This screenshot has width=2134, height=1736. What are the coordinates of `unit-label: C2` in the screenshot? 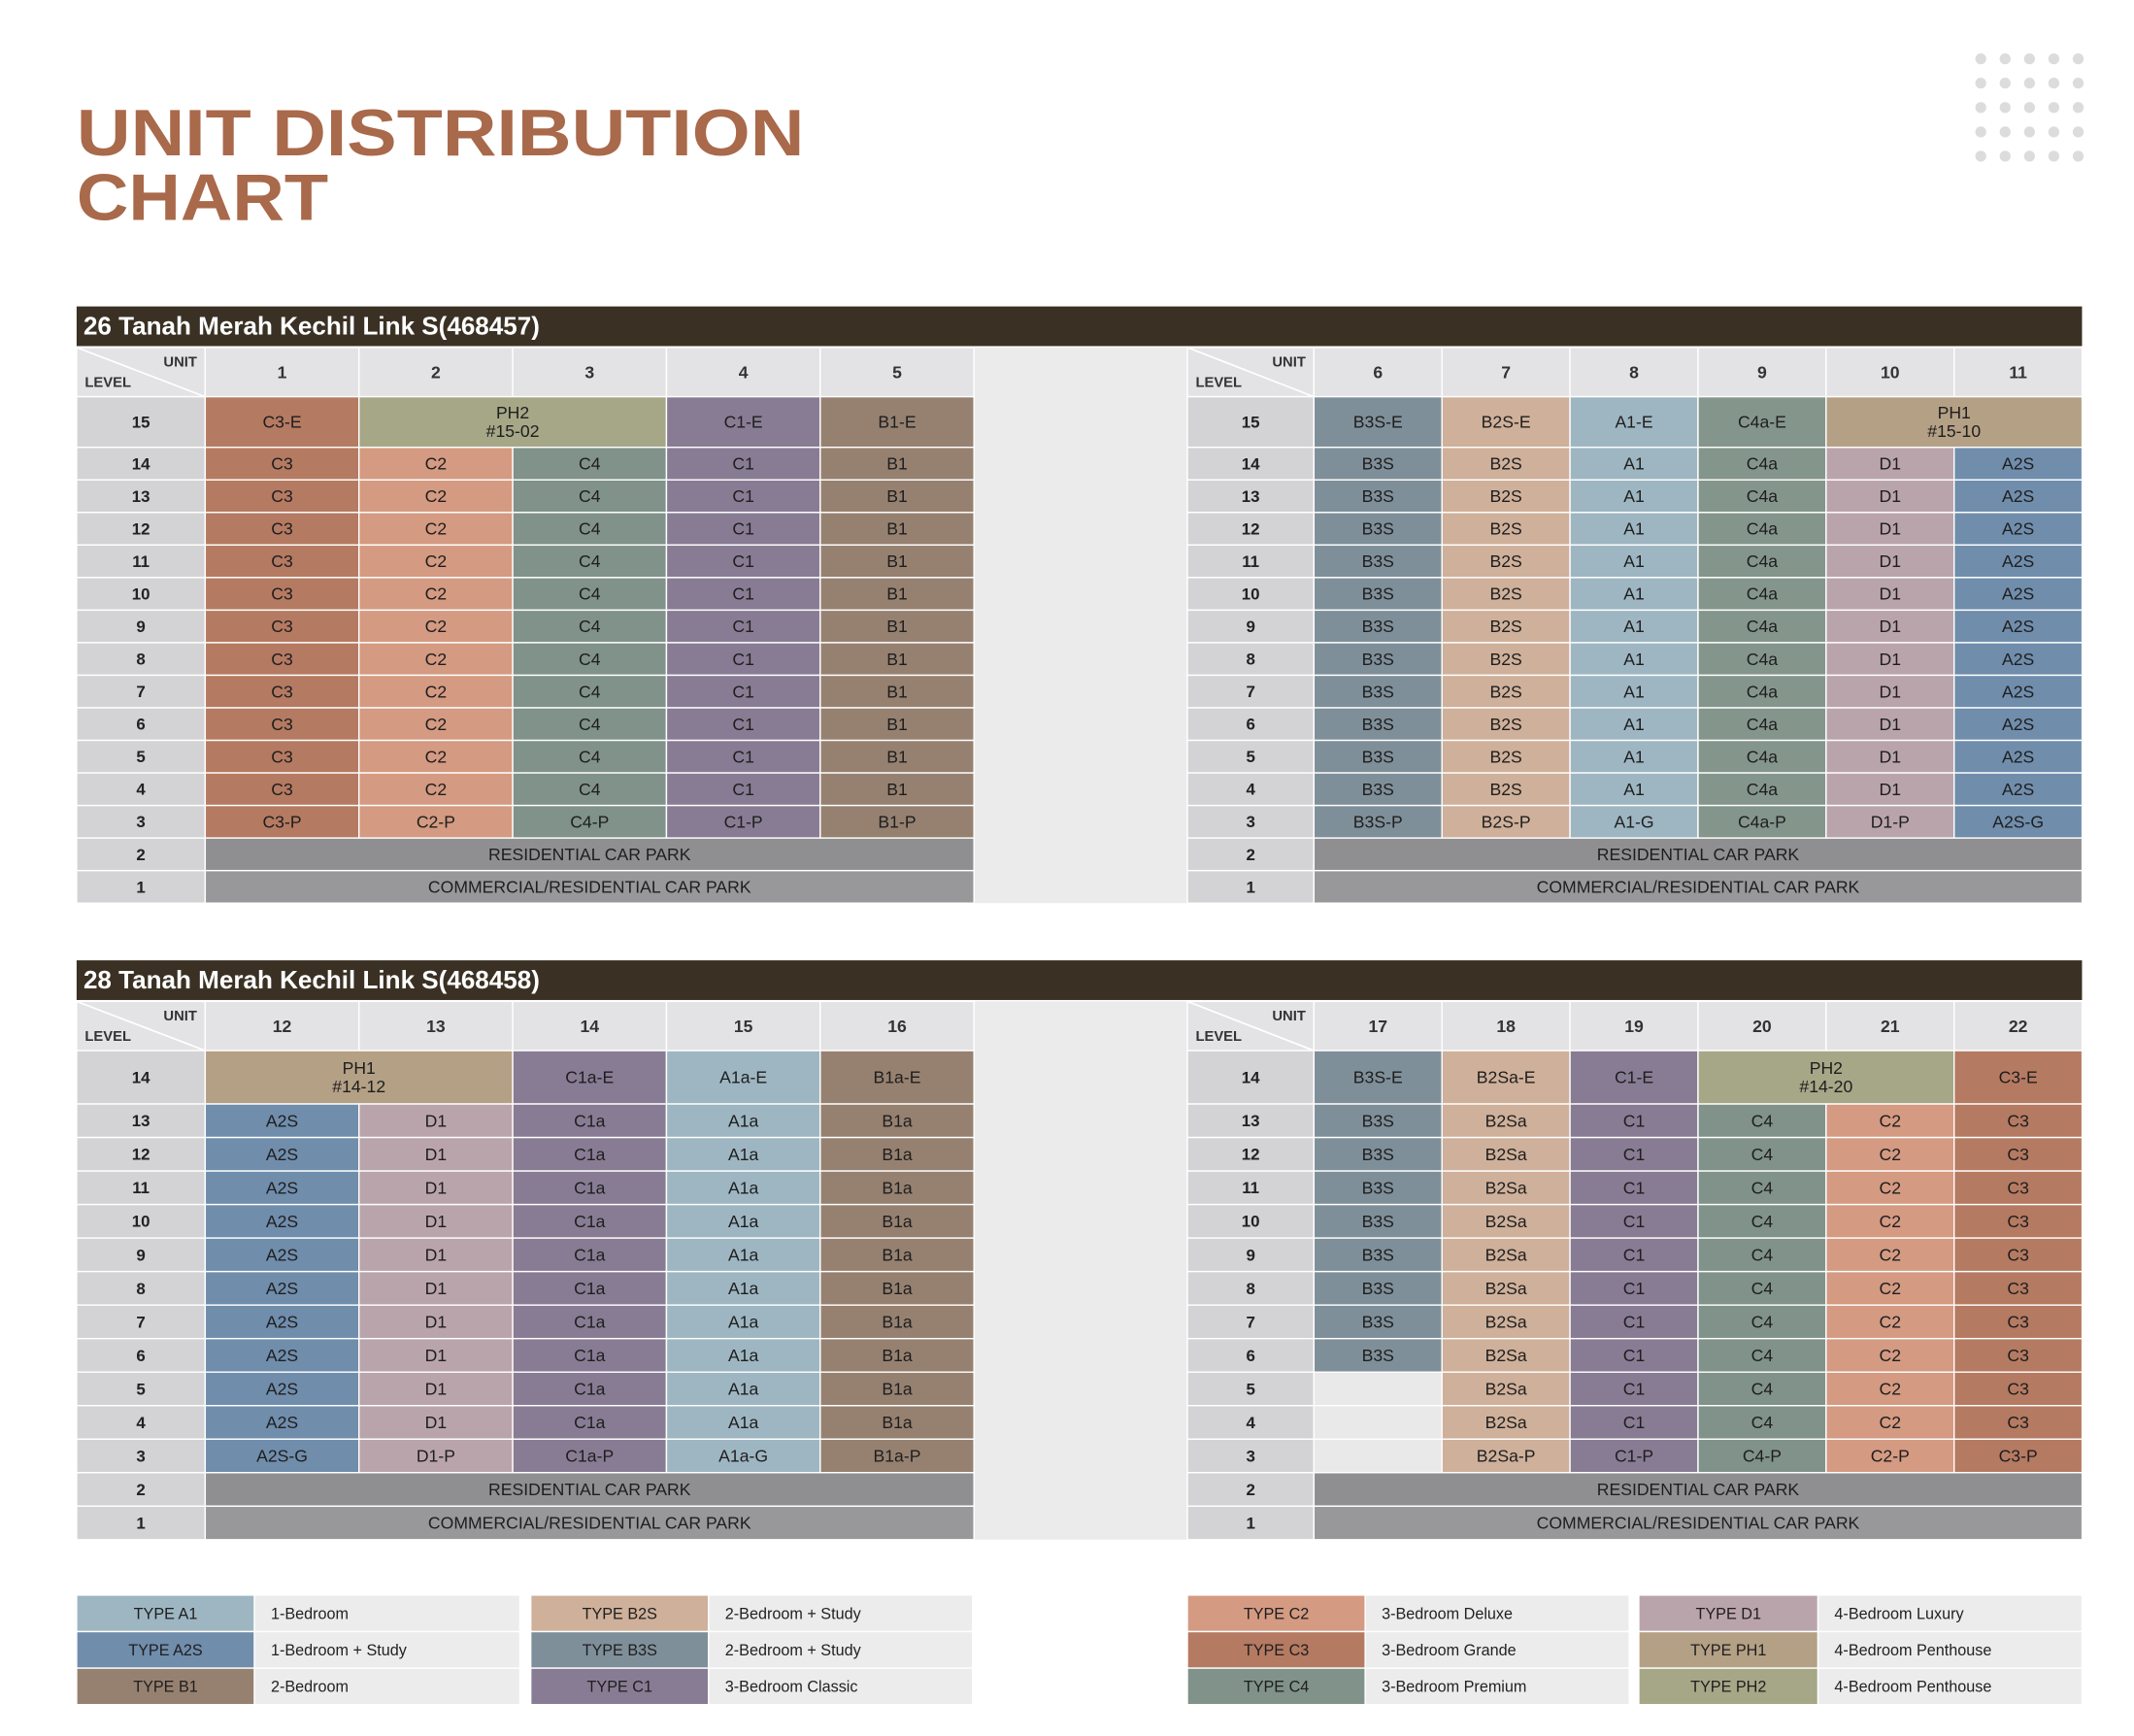 It's located at (436, 594).